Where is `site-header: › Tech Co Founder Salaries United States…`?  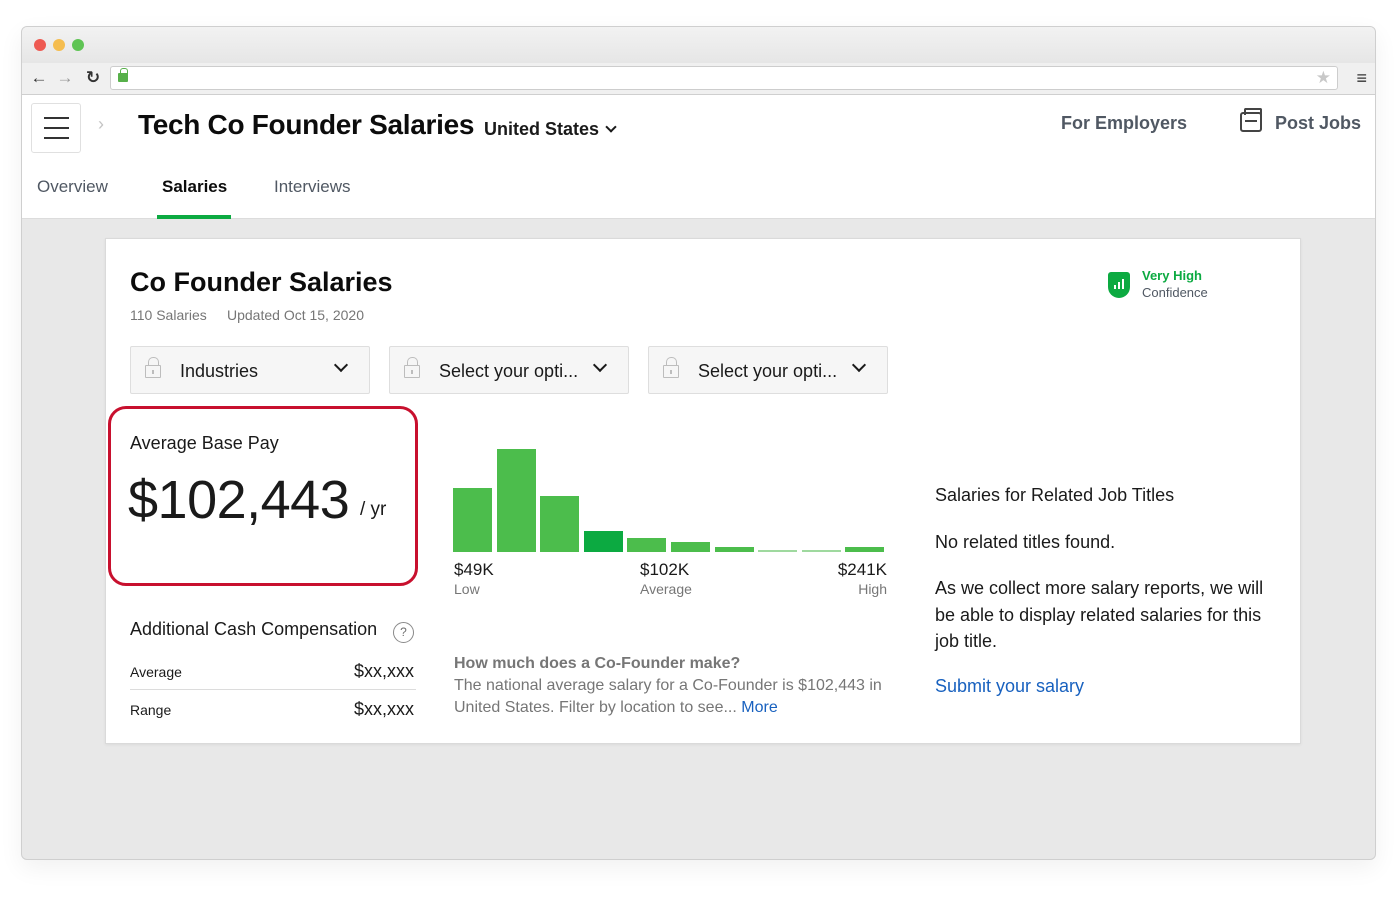
site-header: › Tech Co Founder Salaries United States… is located at coordinates (698, 157).